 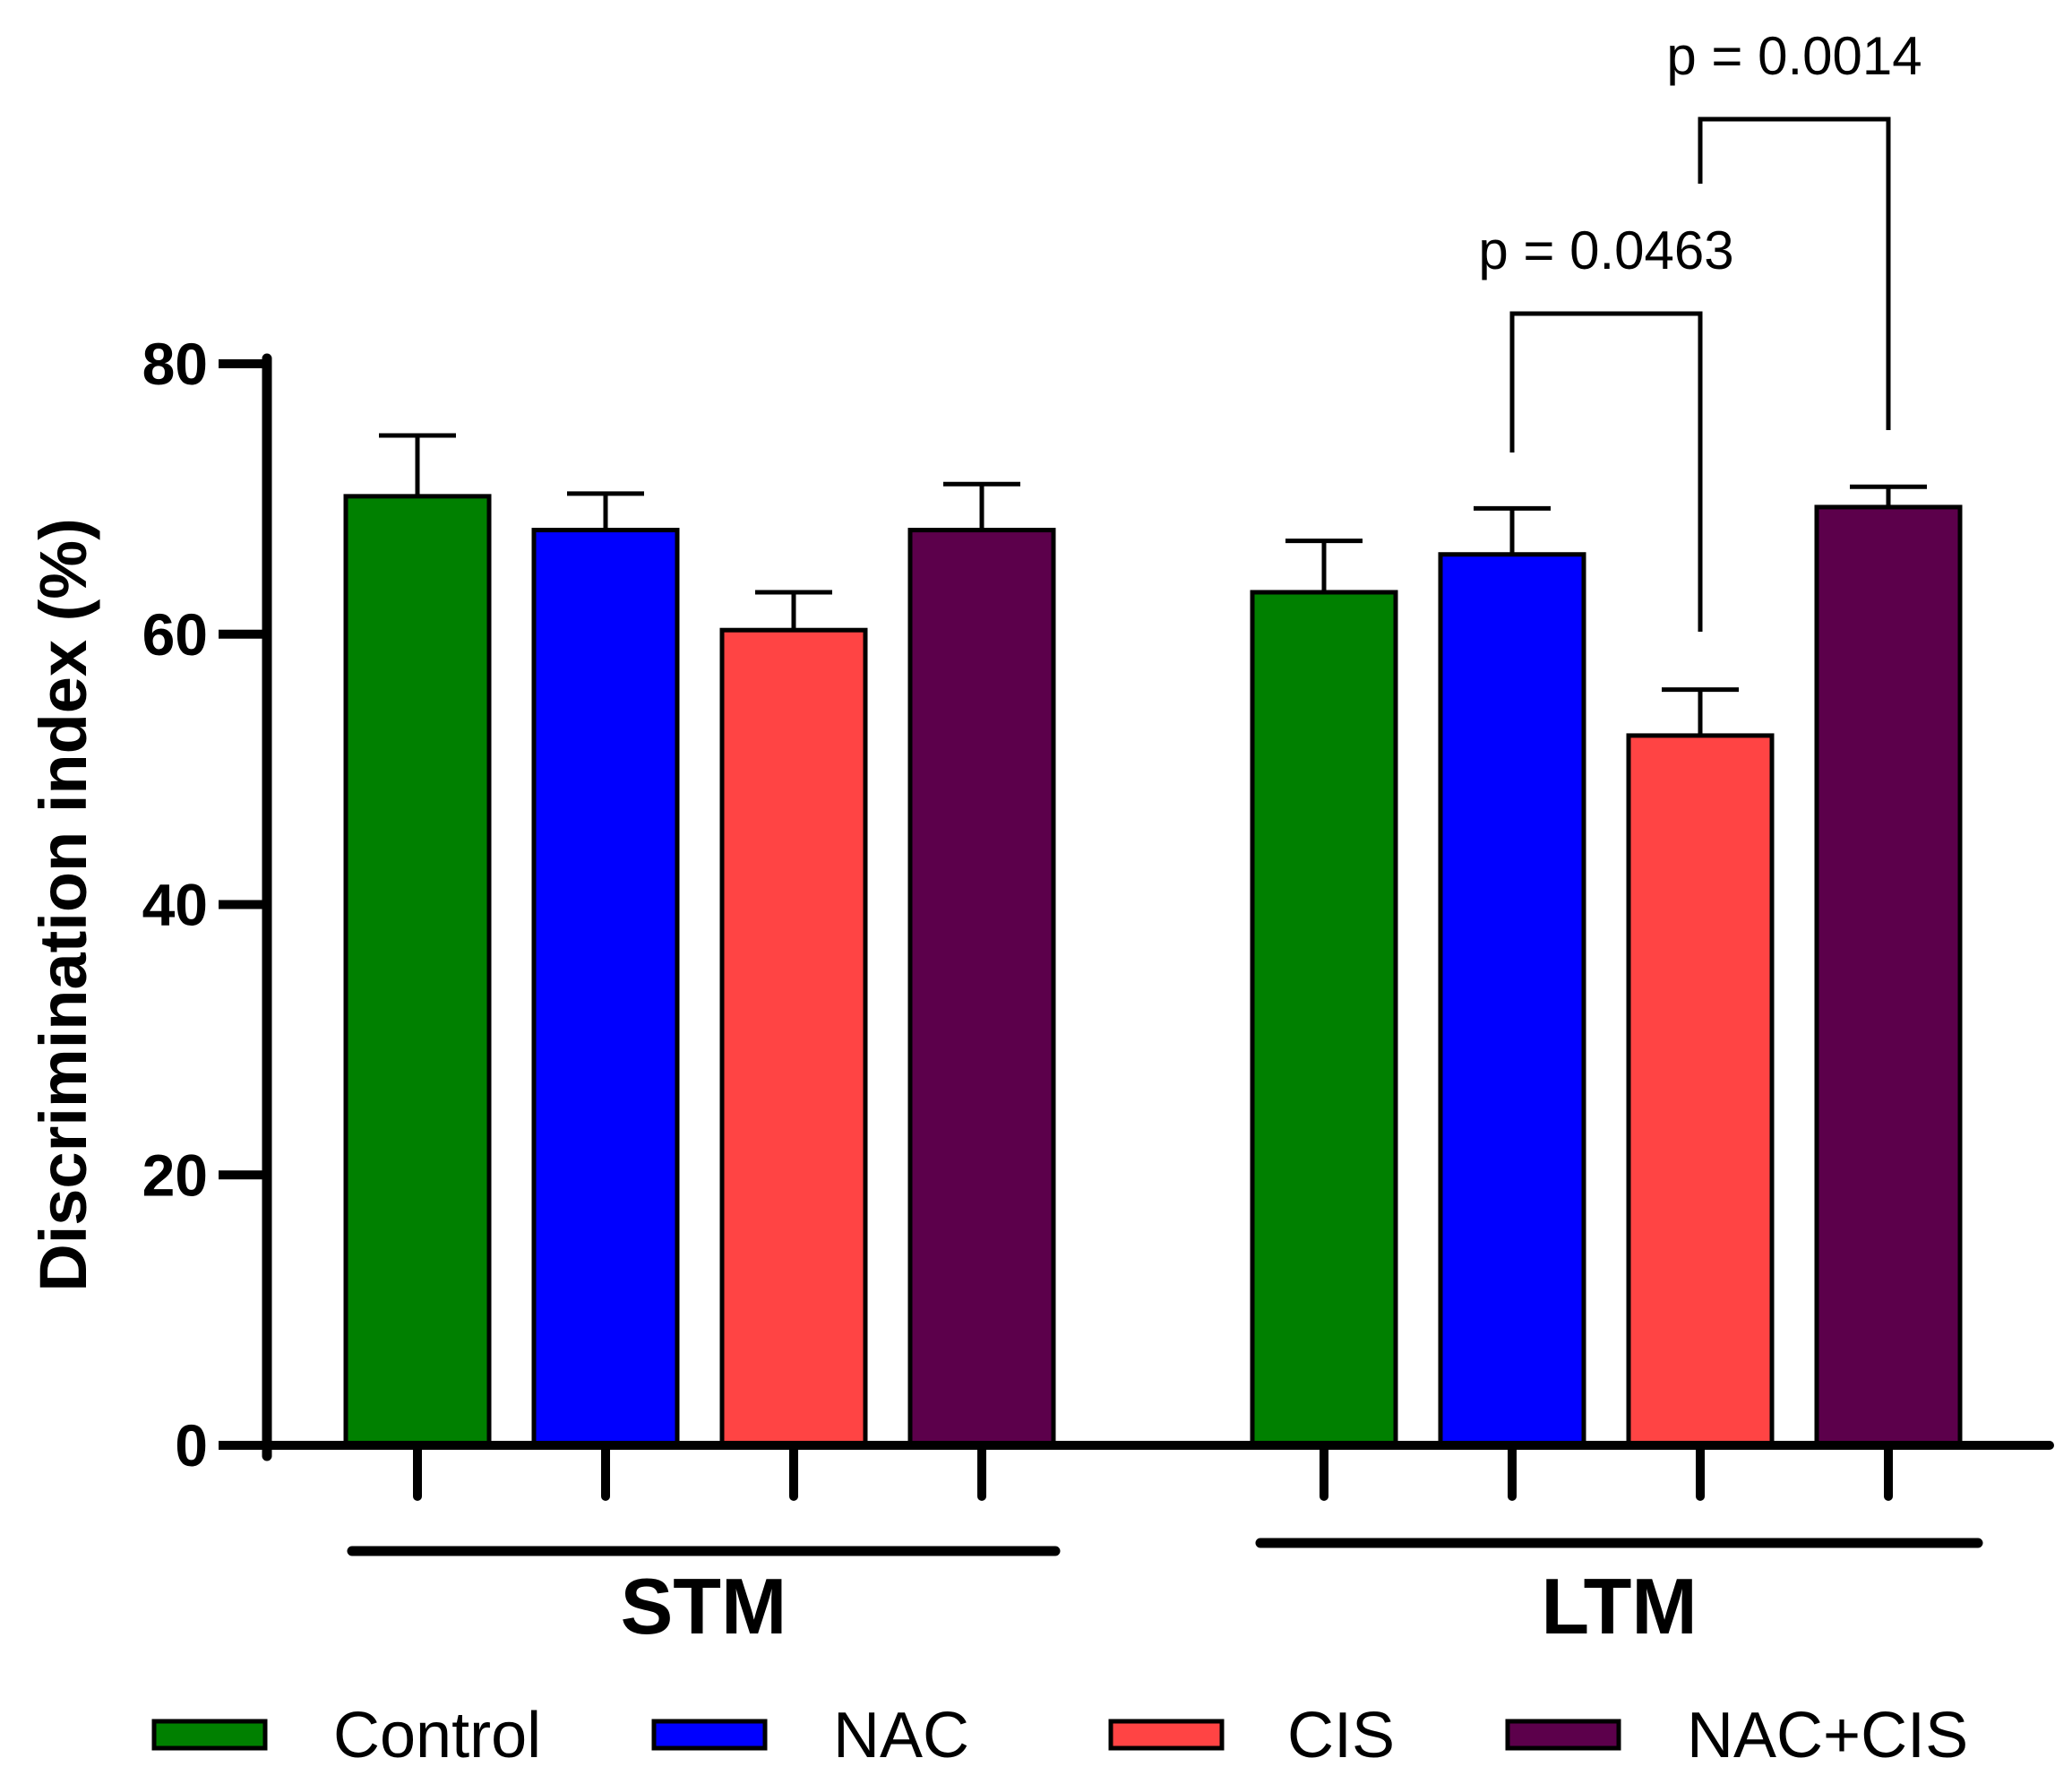 What do you see at coordinates (605, 988) in the screenshot?
I see `bar-stm-nac` at bounding box center [605, 988].